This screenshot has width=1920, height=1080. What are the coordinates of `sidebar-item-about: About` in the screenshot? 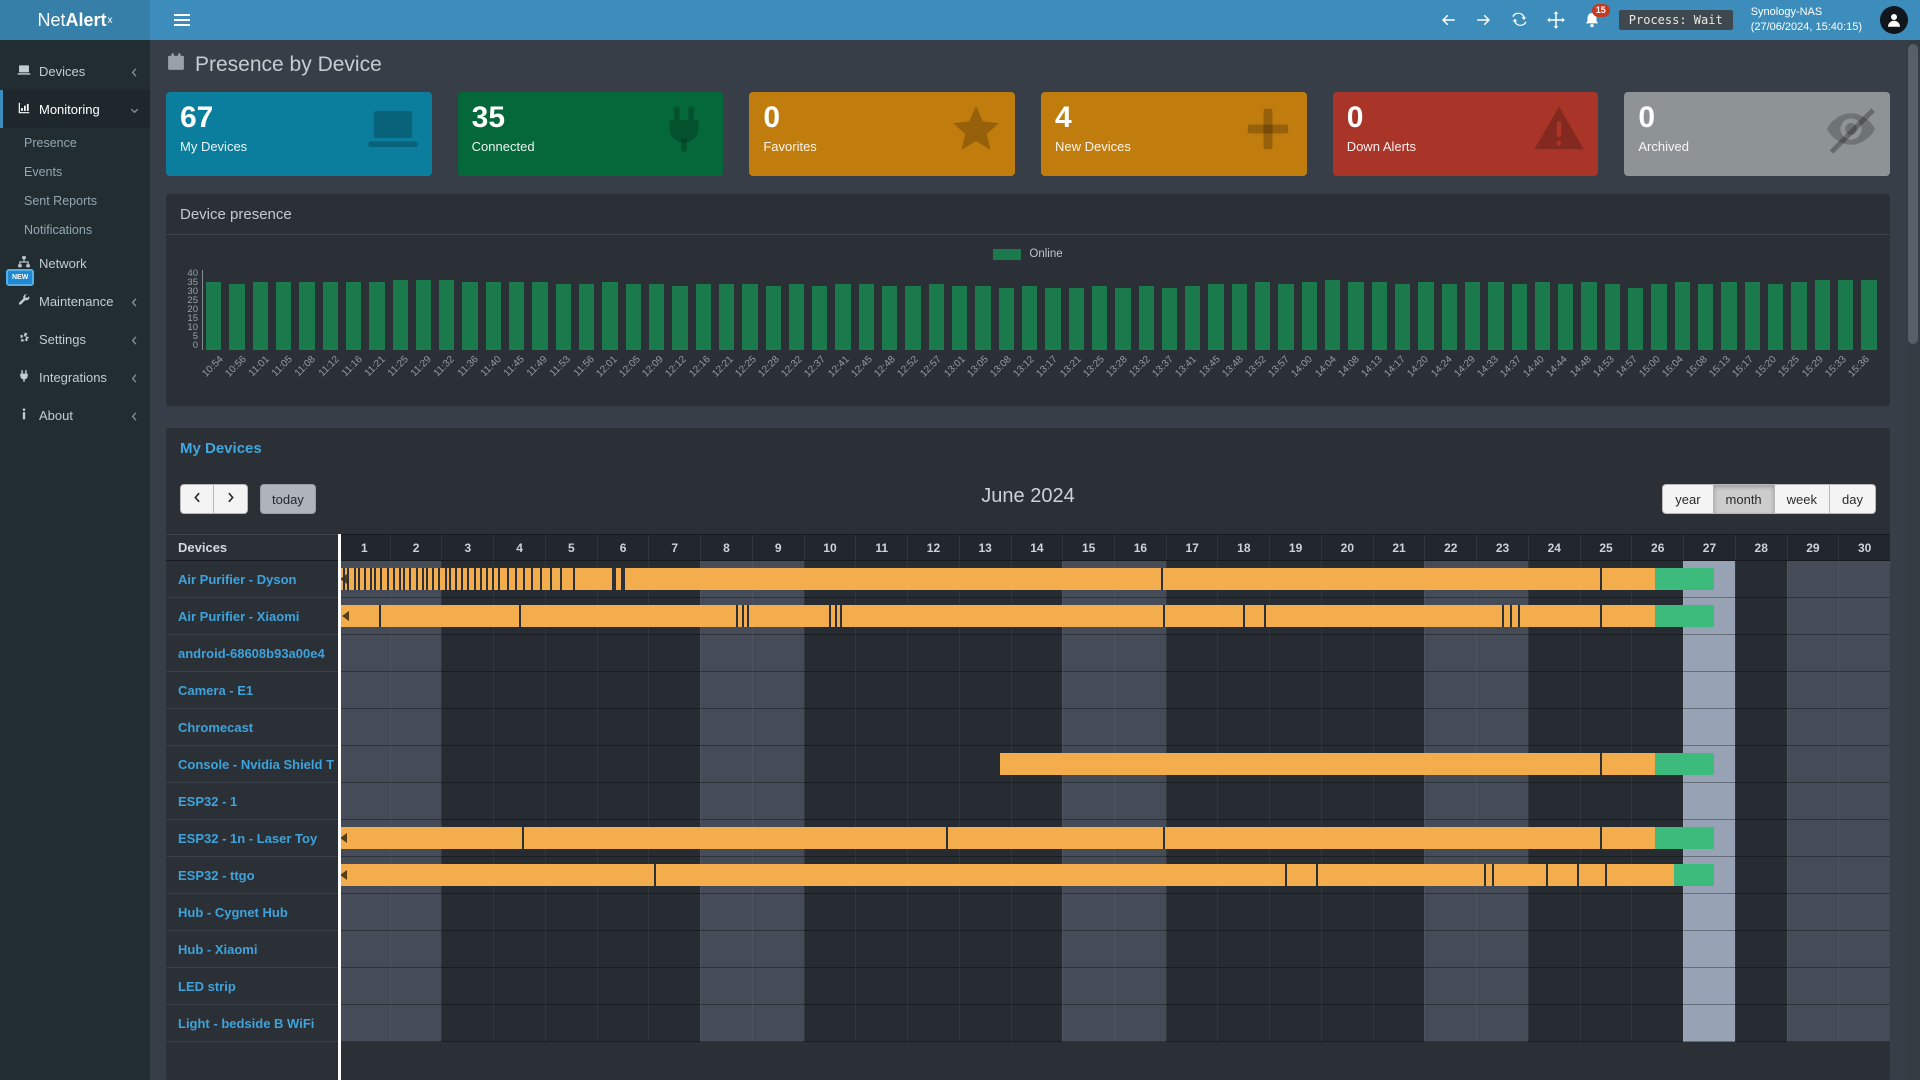 It's located at (75, 415).